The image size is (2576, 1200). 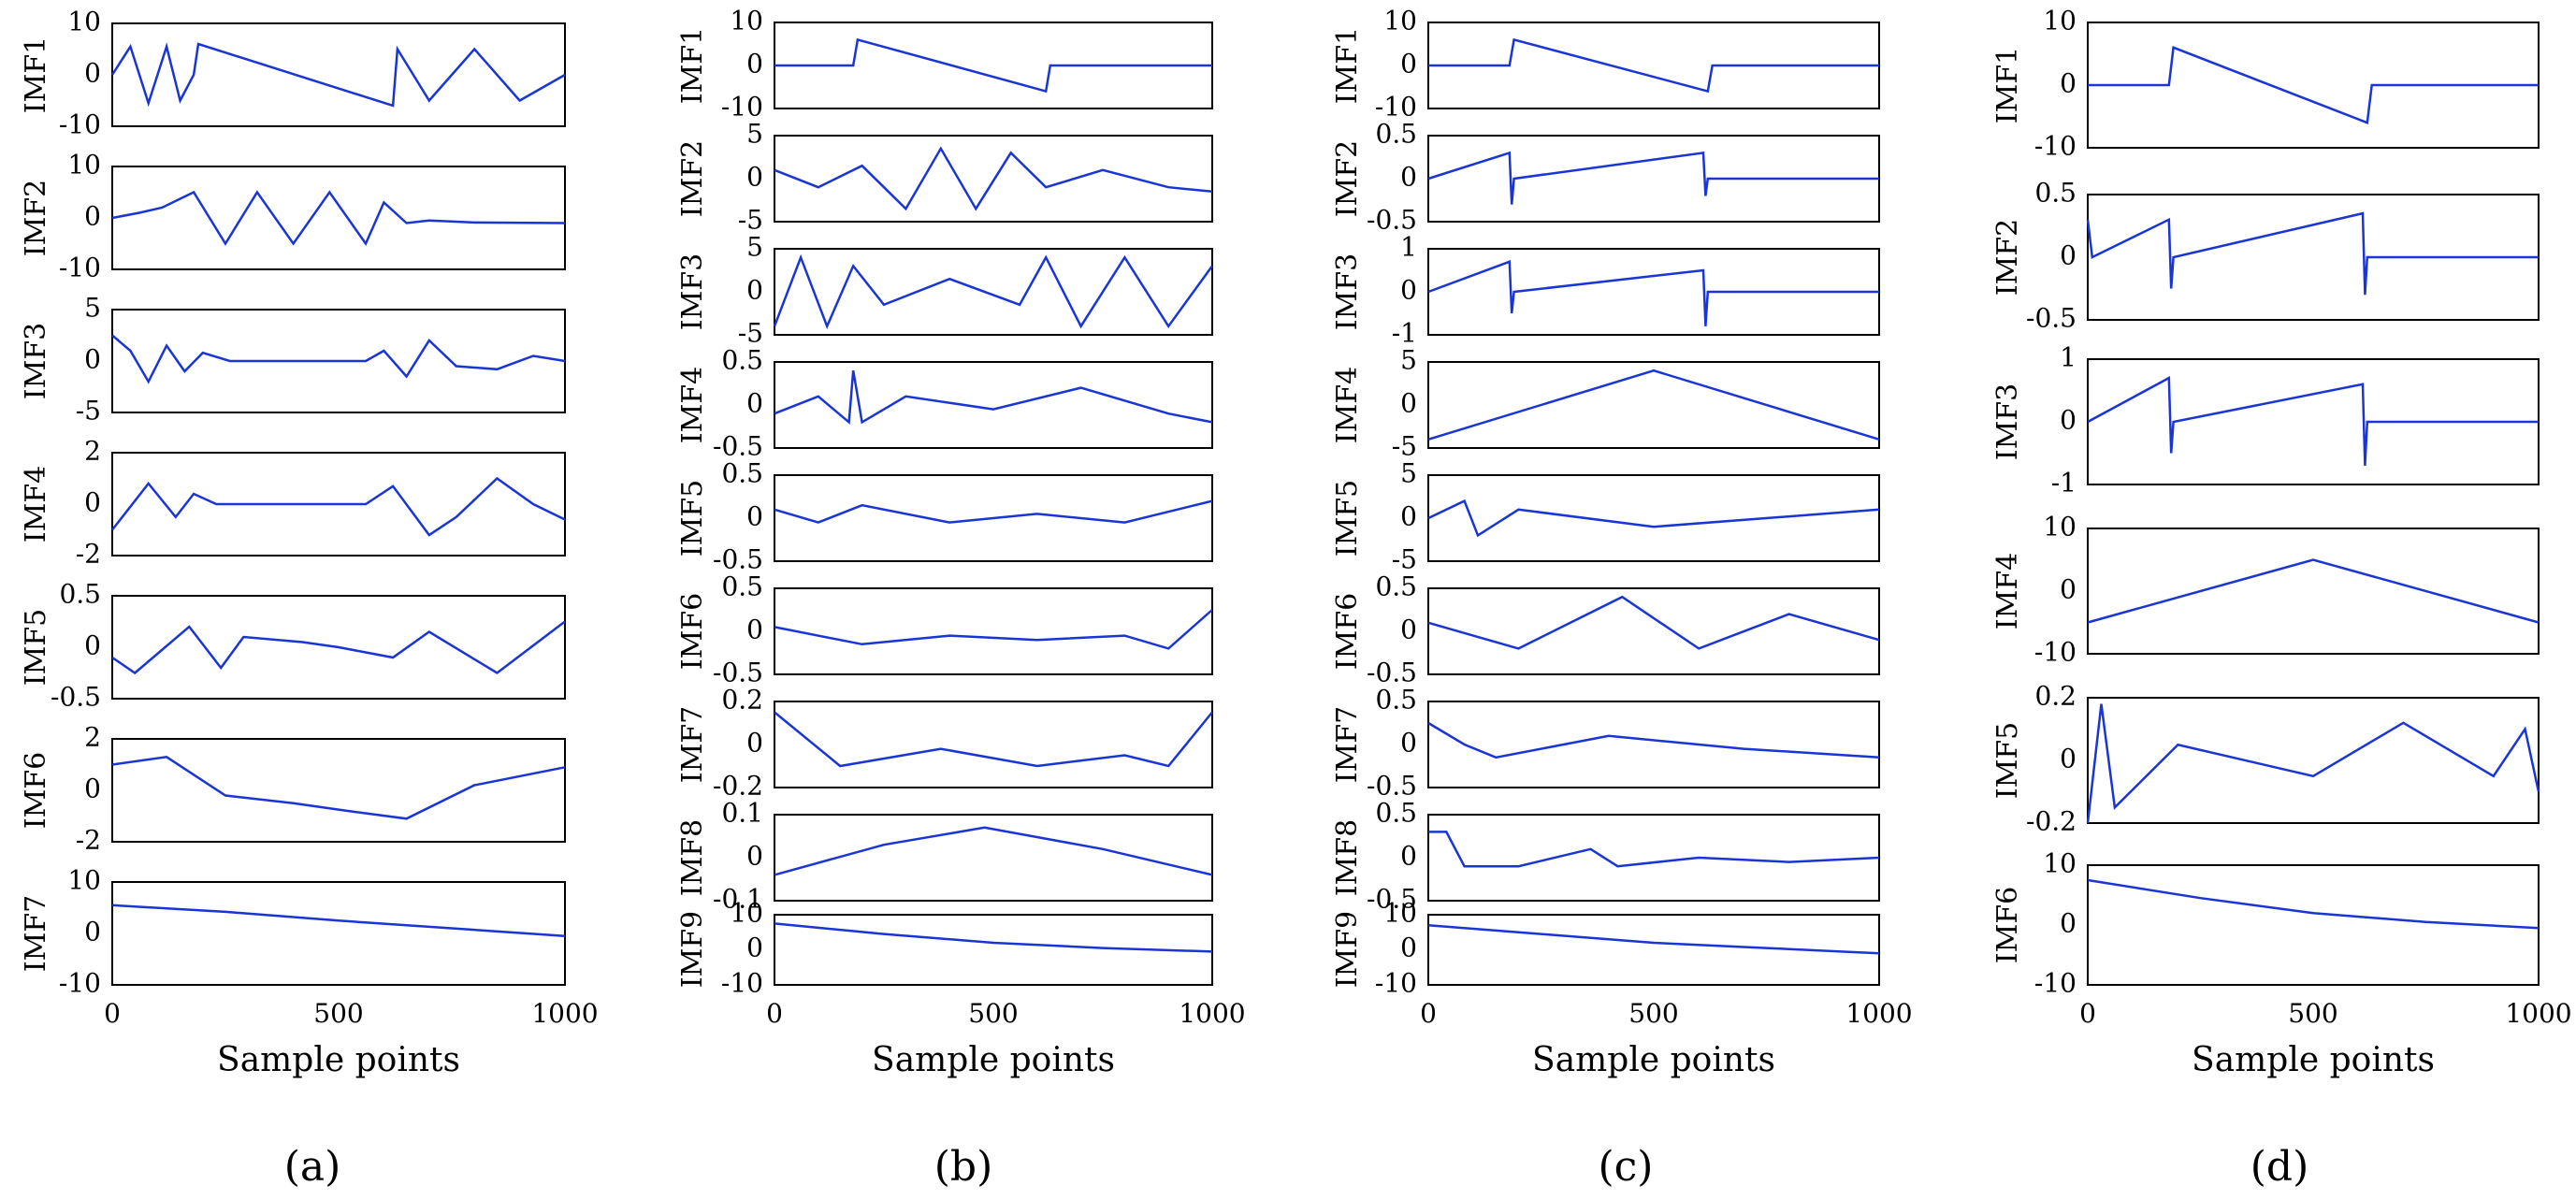 What do you see at coordinates (1404, 333) in the screenshot?
I see `c-imf3-ytick-bot: -1` at bounding box center [1404, 333].